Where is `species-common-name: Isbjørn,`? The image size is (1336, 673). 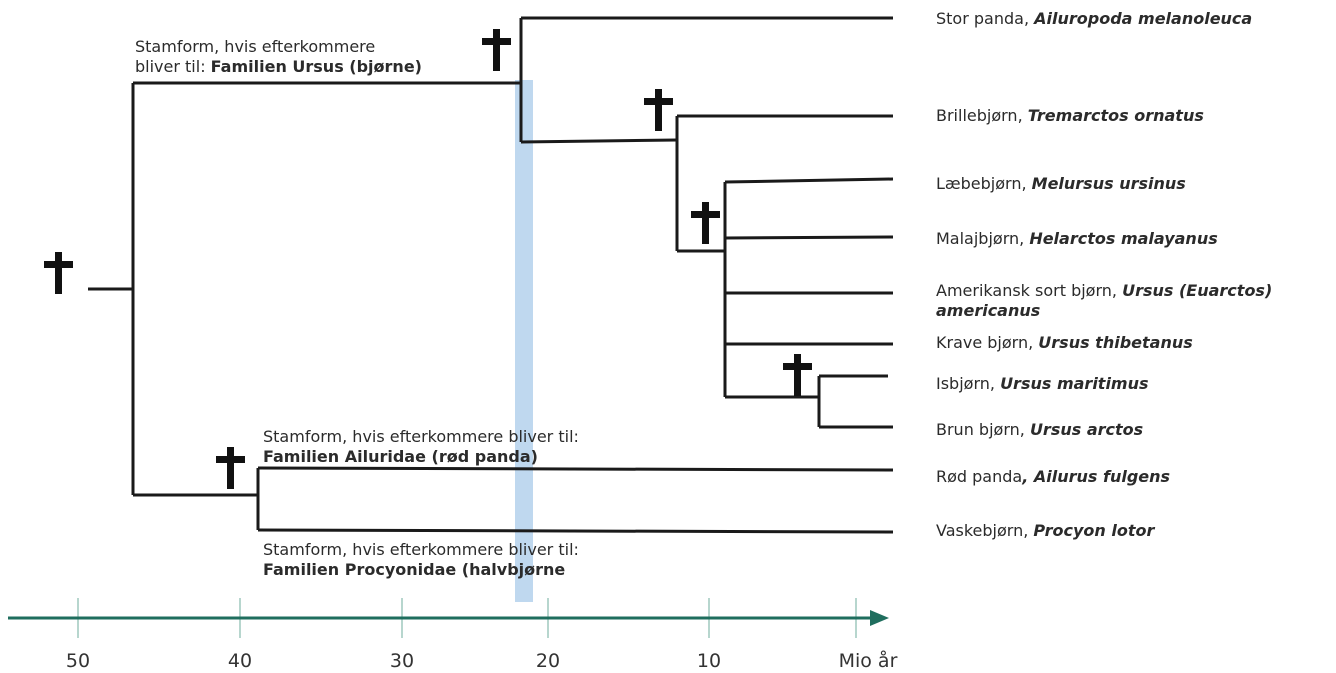
species-common-name: Isbjørn, is located at coordinates (965, 383).